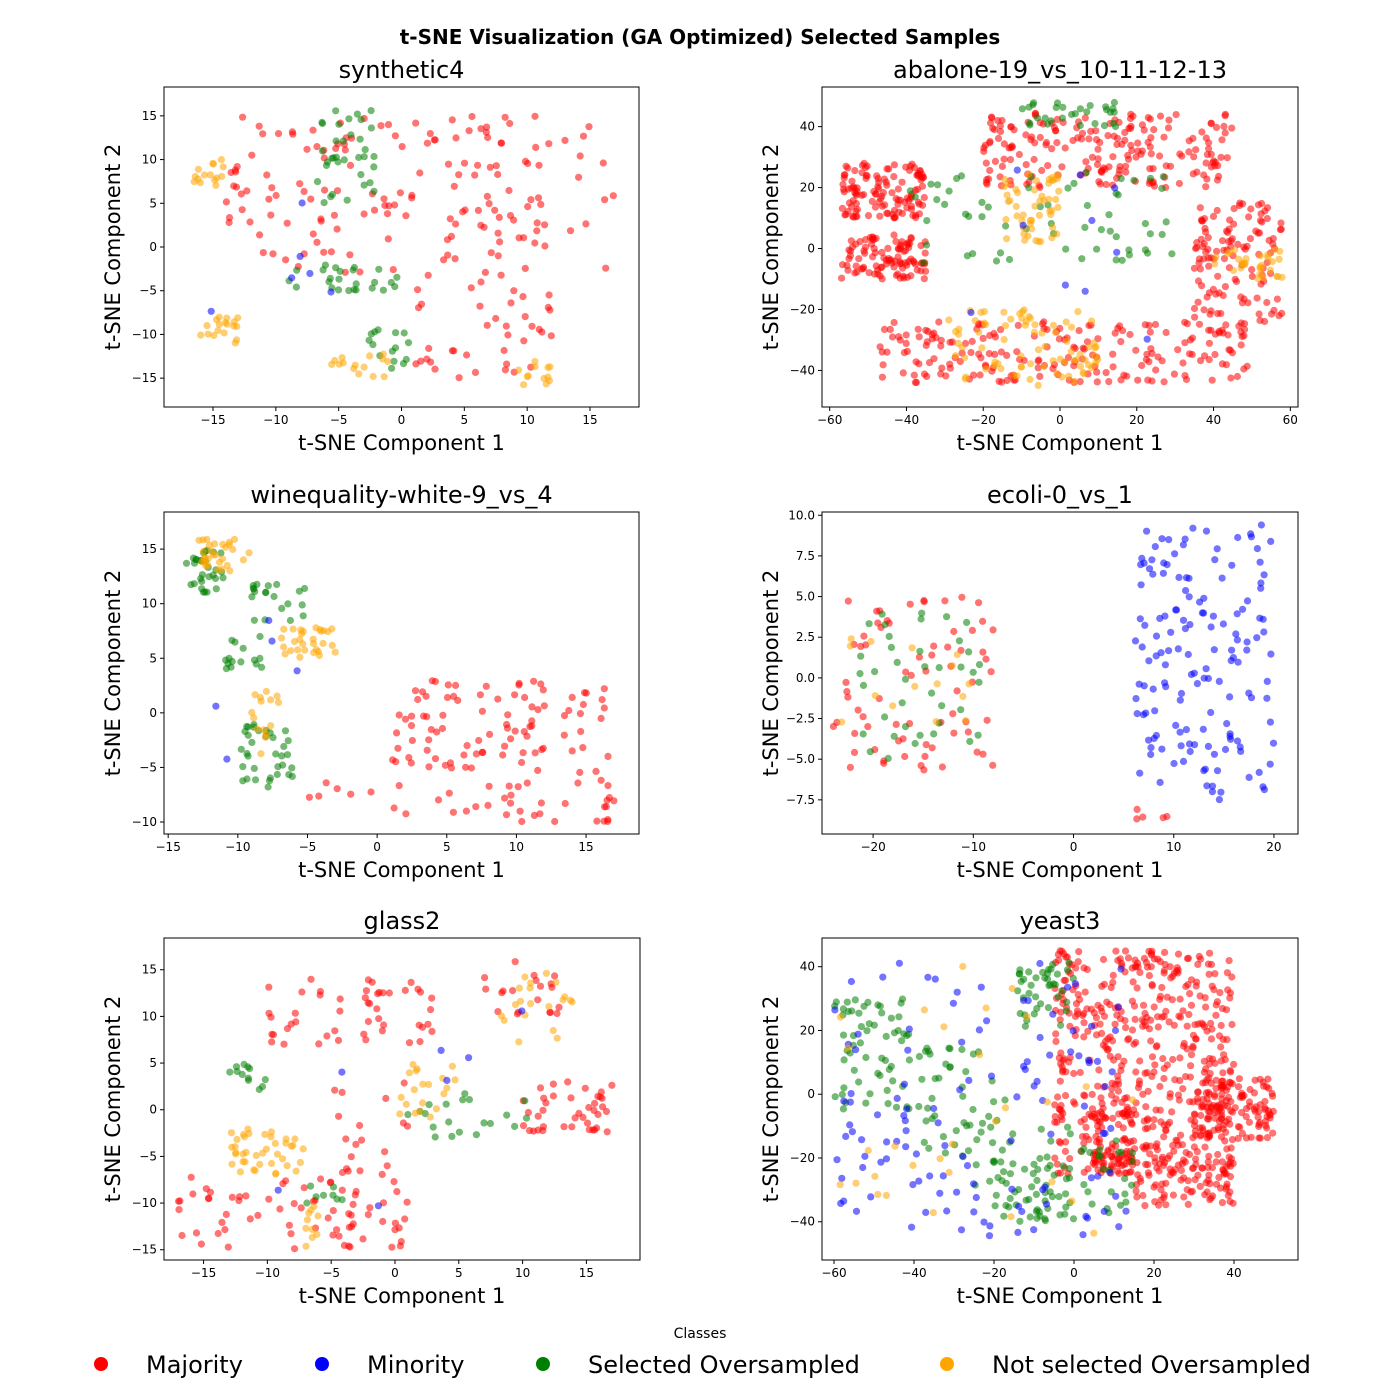 The width and height of the screenshot is (1400, 1400). Describe the element at coordinates (913, 1273) in the screenshot. I see `x-tick-label: −40` at that location.